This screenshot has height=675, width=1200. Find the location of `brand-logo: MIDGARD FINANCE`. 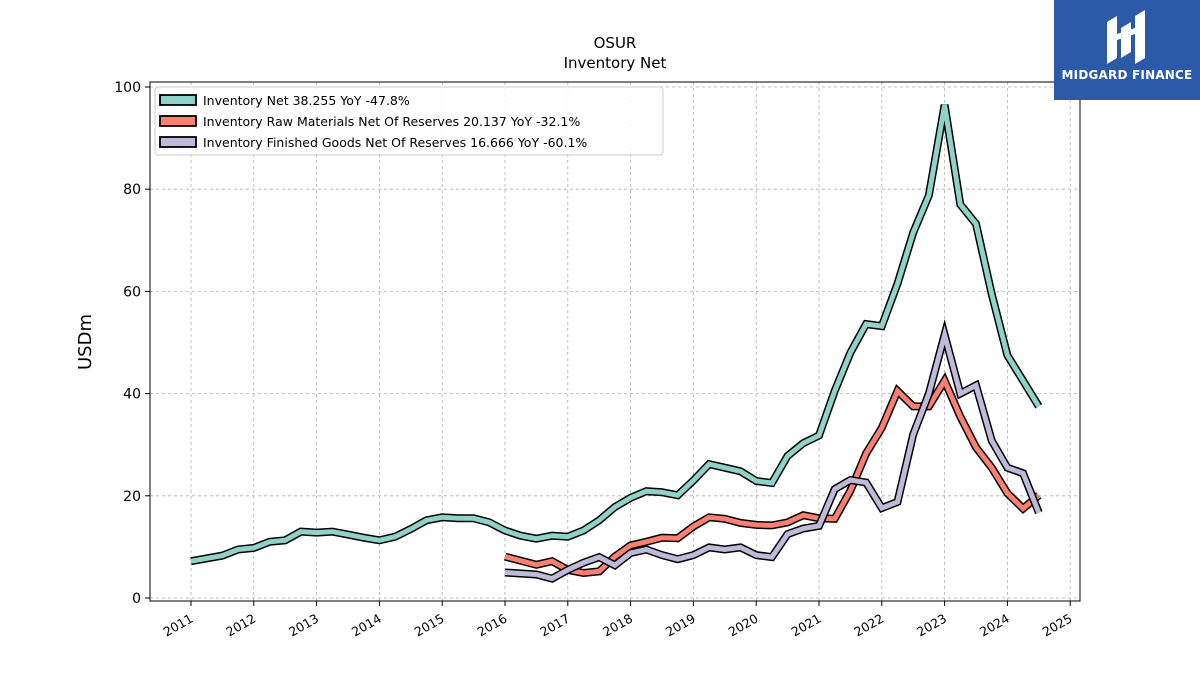

brand-logo: MIDGARD FINANCE is located at coordinates (1127, 50).